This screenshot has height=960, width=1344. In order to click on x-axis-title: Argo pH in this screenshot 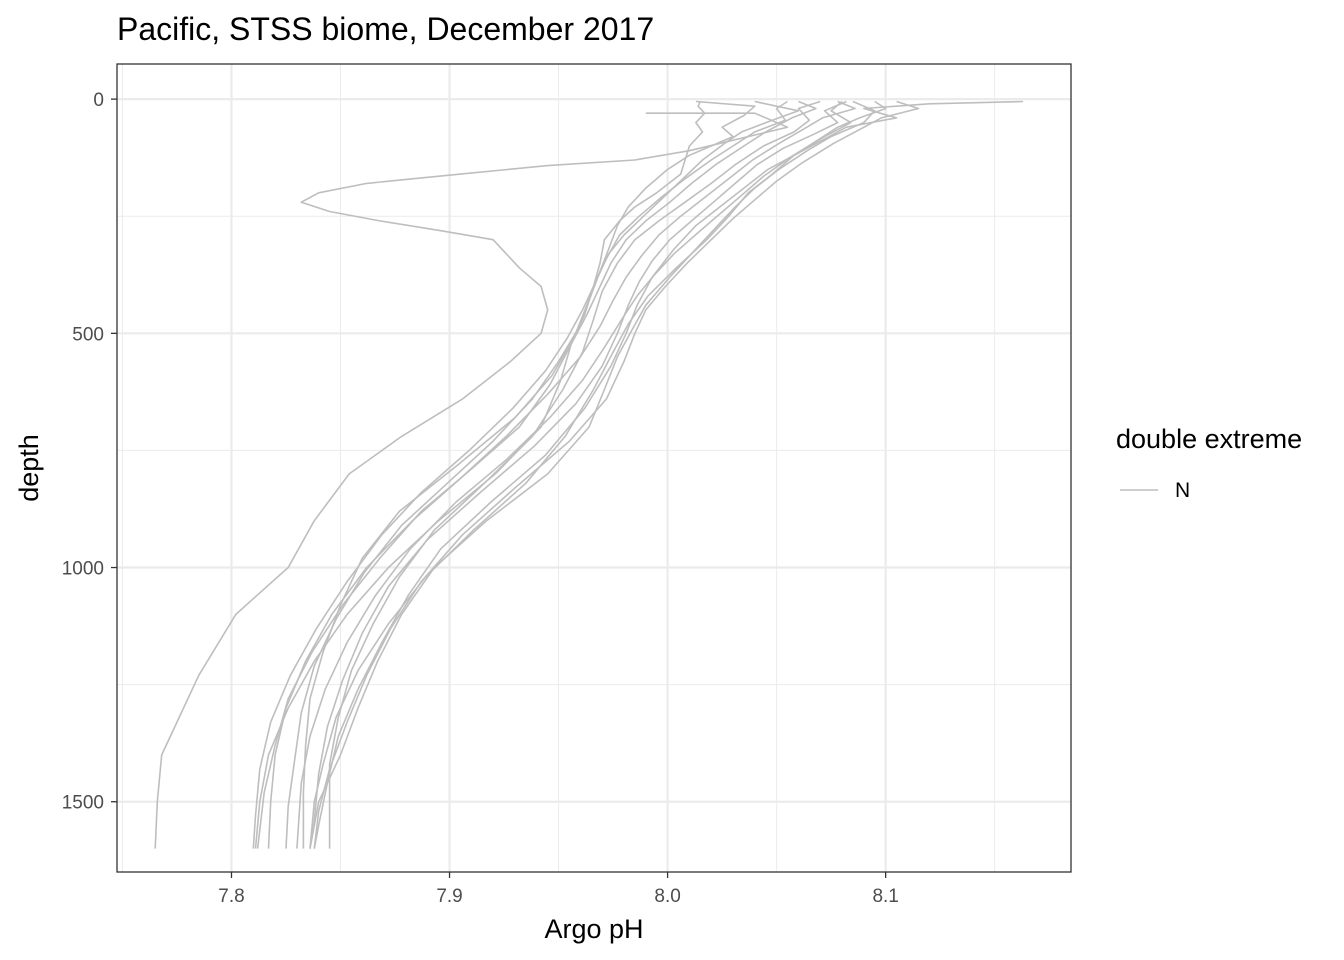, I will do `click(593, 929)`.